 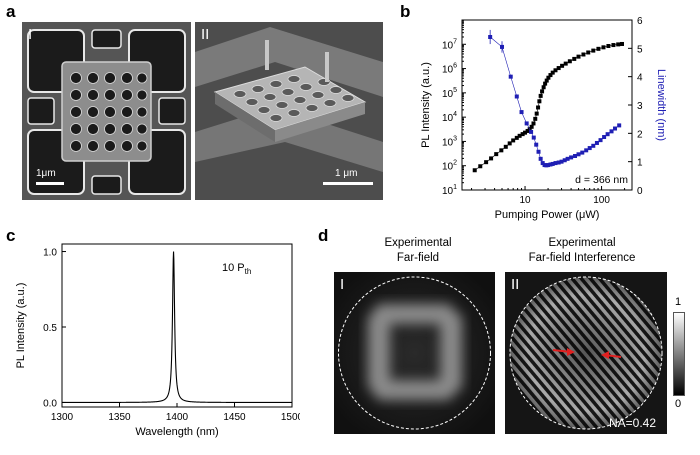 I want to click on sem-image-top-view: I 1μm, so click(x=106, y=111).